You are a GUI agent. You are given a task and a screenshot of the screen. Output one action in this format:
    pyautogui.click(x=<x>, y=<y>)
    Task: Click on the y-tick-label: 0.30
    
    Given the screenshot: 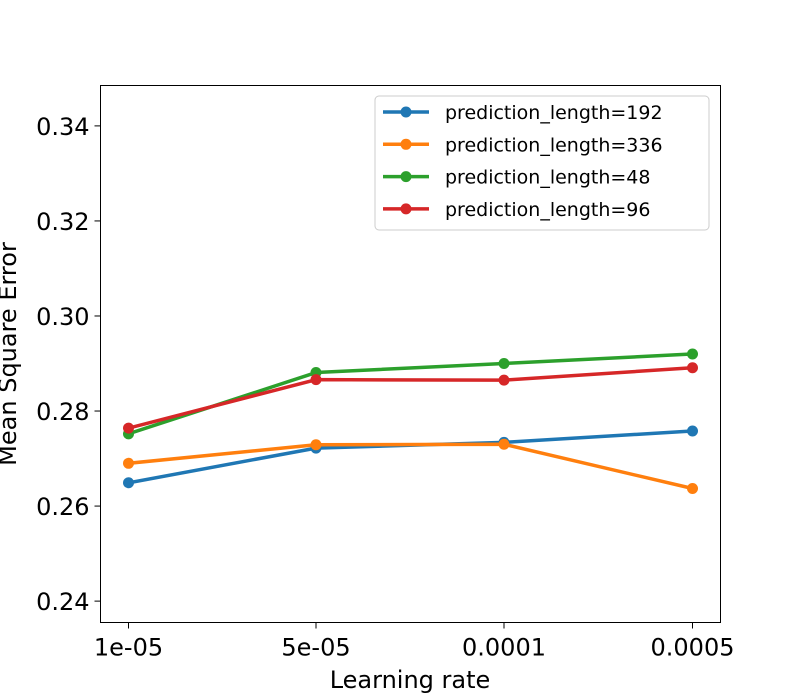 What is the action you would take?
    pyautogui.click(x=62, y=317)
    